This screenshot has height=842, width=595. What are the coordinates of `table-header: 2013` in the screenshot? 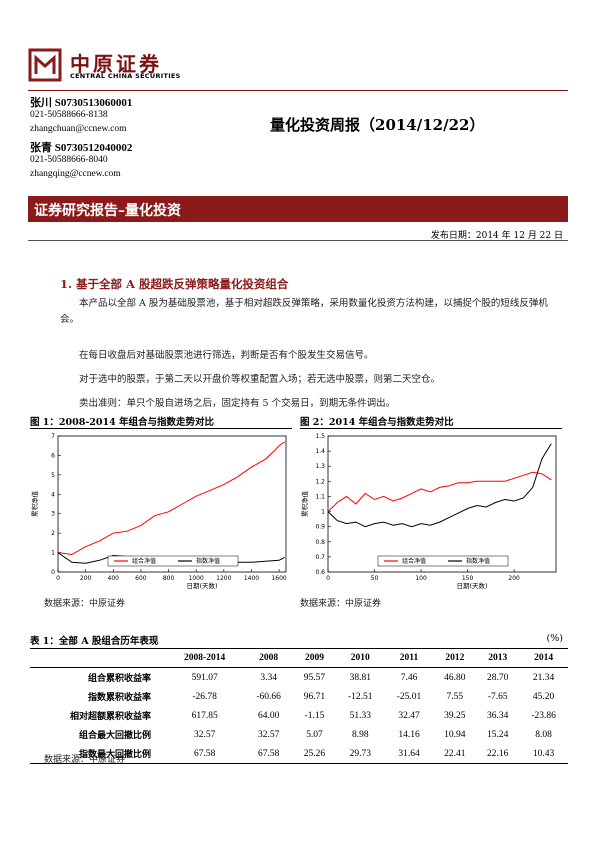 It's located at (498, 658).